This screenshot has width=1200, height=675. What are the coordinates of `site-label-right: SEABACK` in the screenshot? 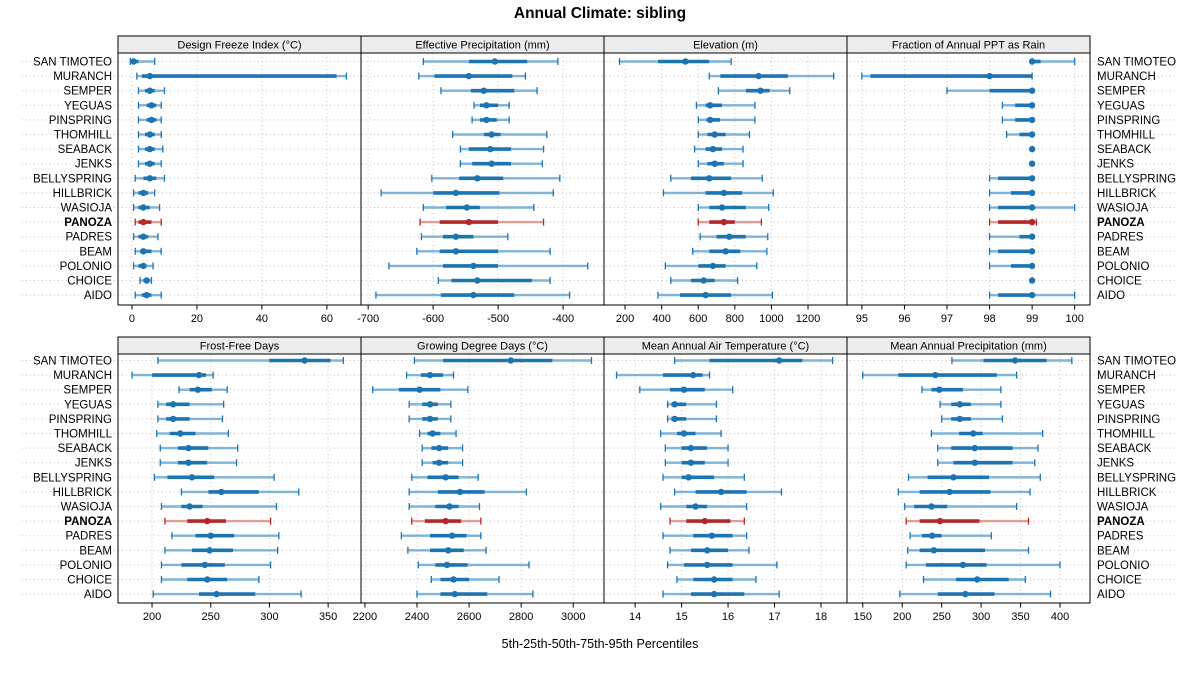 It's located at (1124, 150).